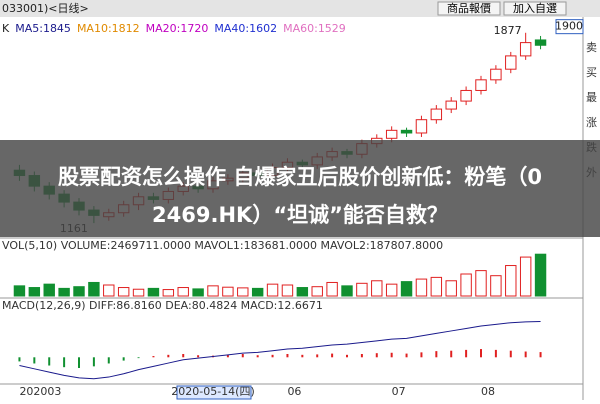 Image resolution: width=600 pixels, height=404 pixels. Describe the element at coordinates (40, 391) in the screenshot. I see `x-tick-label: 202003` at that location.